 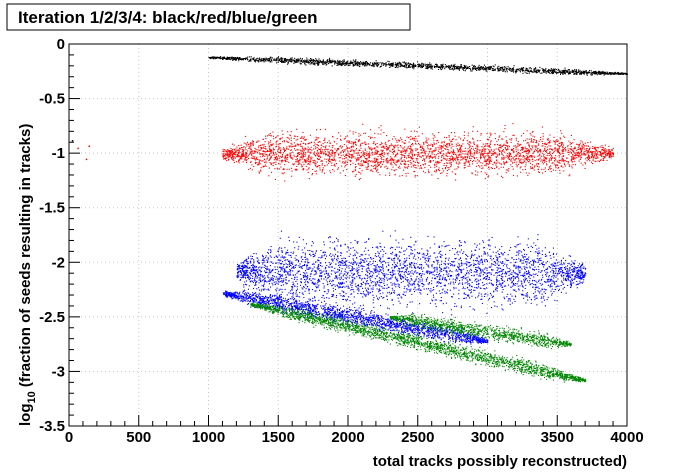 I want to click on series-points, so click(x=411, y=275).